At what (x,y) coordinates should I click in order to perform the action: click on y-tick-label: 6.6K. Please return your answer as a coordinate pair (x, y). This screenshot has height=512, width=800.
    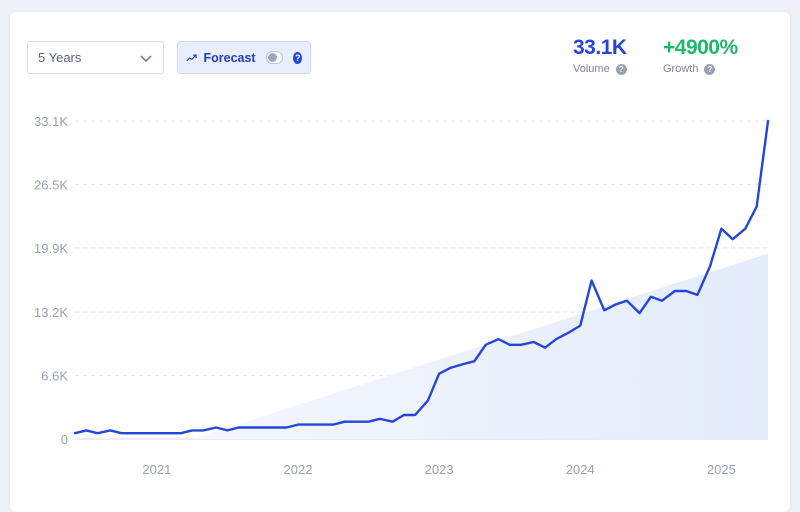
    Looking at the image, I should click on (54, 376).